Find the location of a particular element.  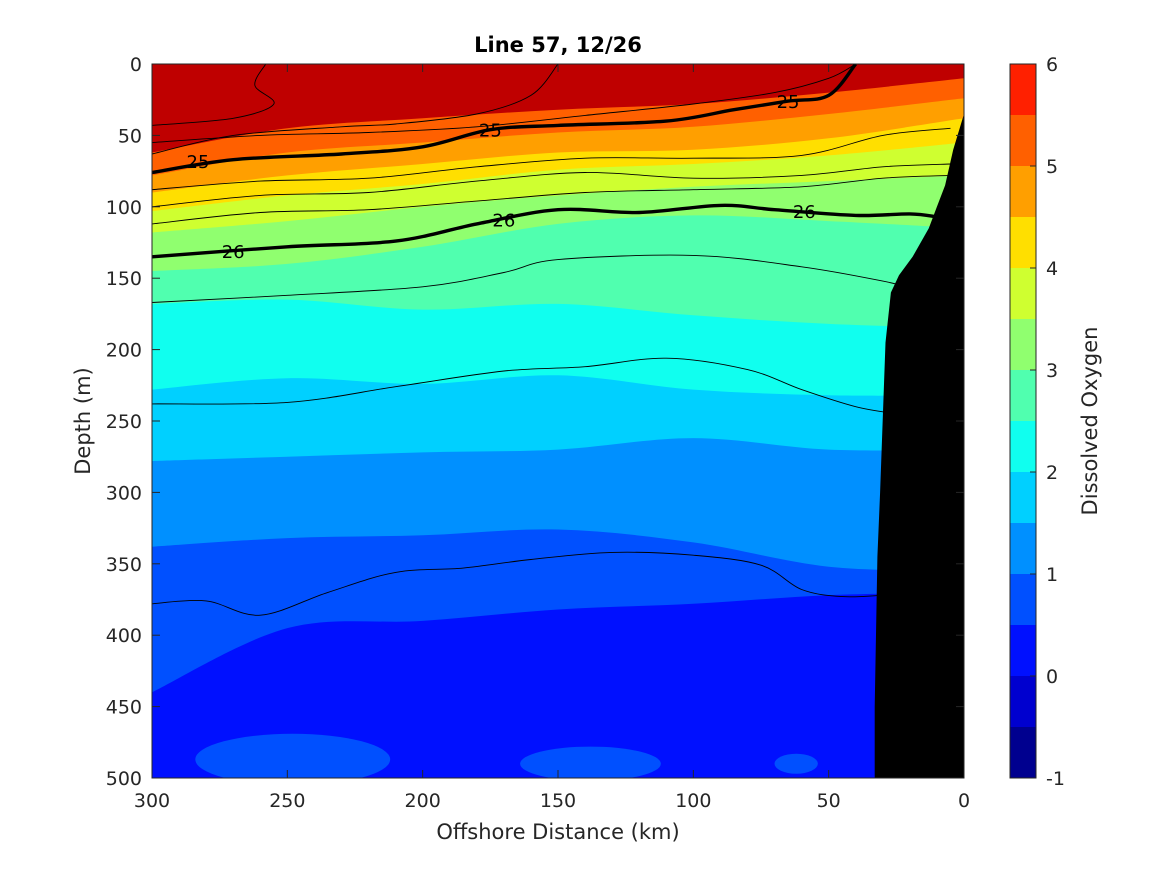

oxygen-band is located at coordinates (558, 685).